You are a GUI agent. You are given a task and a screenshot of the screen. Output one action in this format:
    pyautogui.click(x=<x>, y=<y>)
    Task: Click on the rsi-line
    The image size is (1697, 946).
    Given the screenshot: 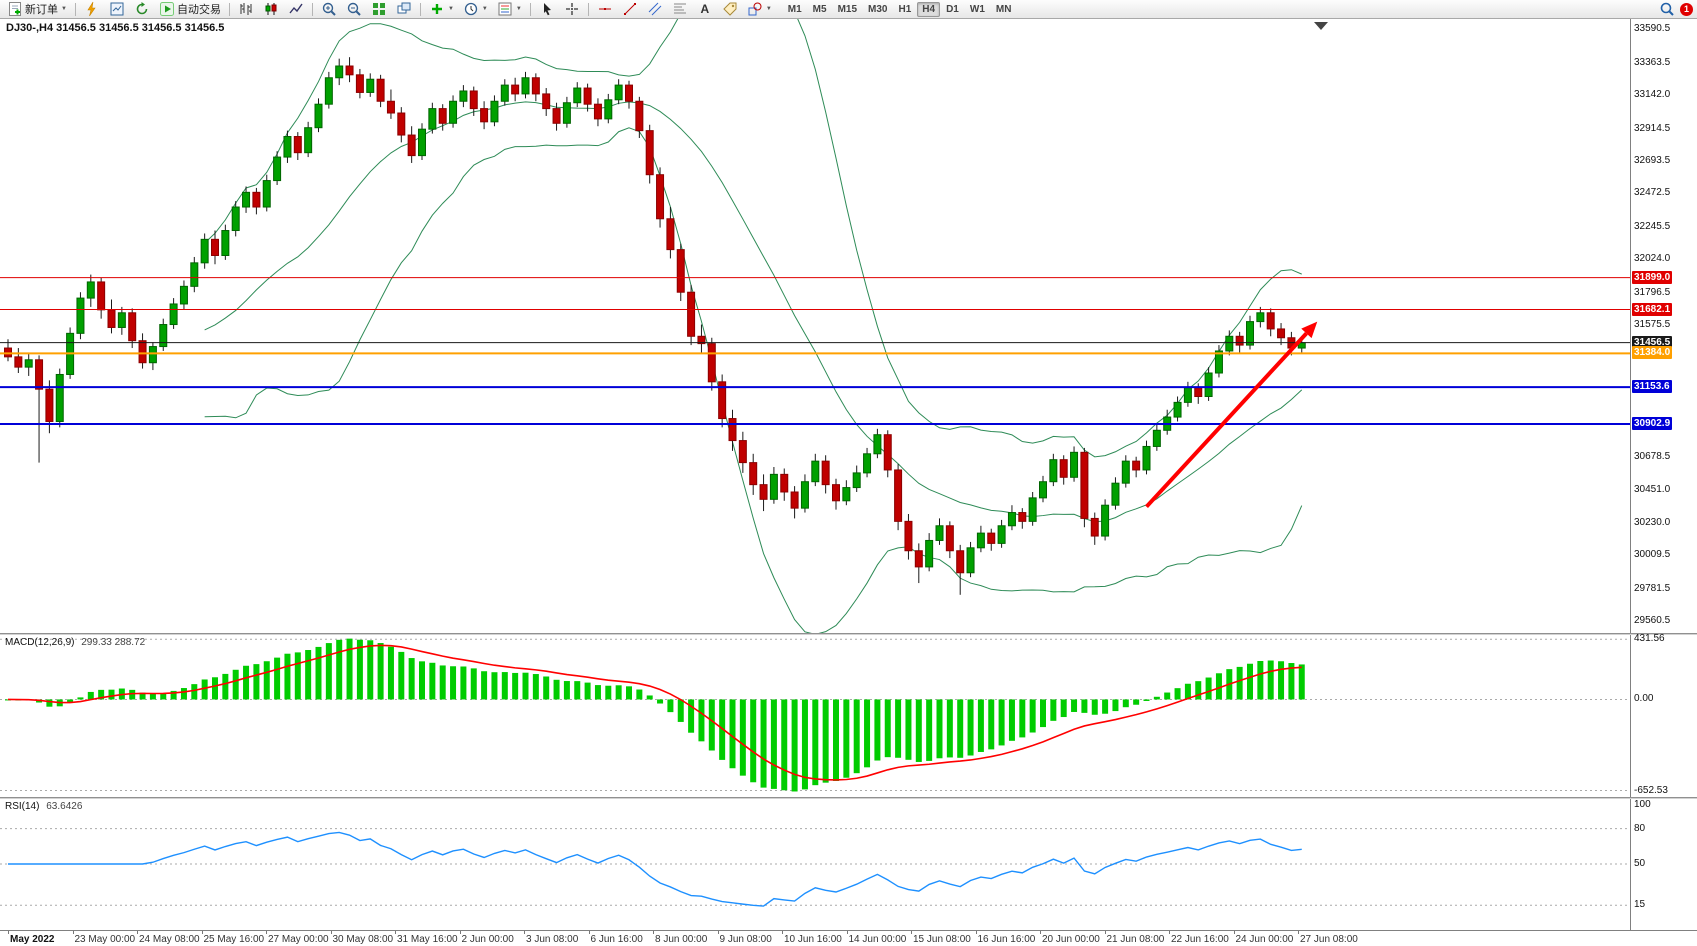 What is the action you would take?
    pyautogui.click(x=655, y=869)
    